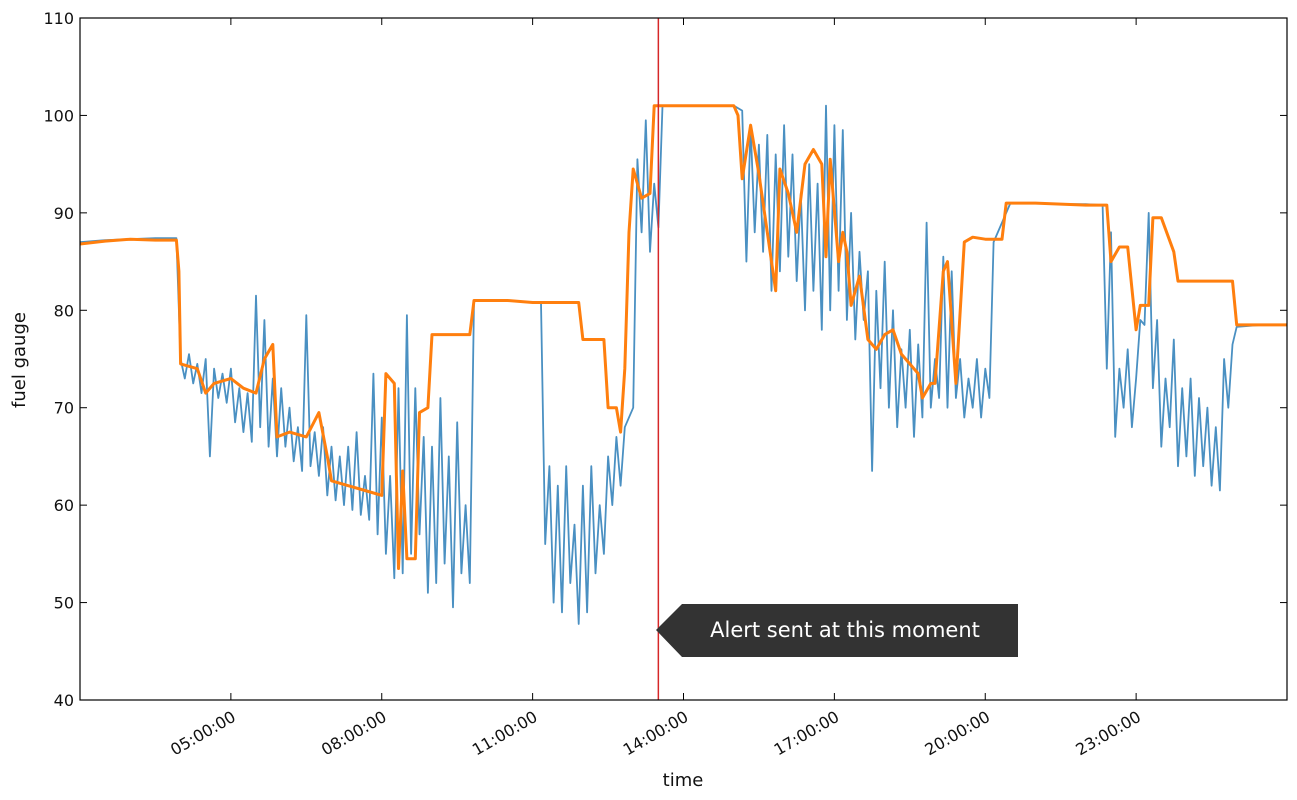 The image size is (1297, 800). What do you see at coordinates (19, 360) in the screenshot?
I see `y-axis-title: fuel gauge` at bounding box center [19, 360].